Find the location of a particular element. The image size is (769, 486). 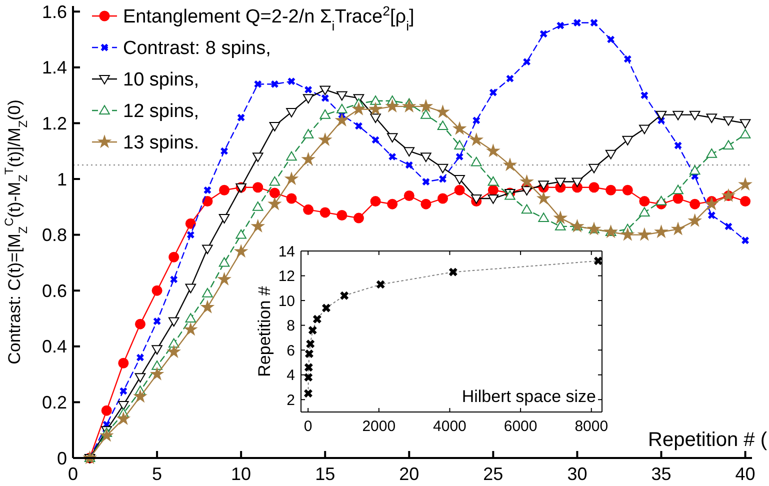

y-tick-label: 4 is located at coordinates (290, 375).